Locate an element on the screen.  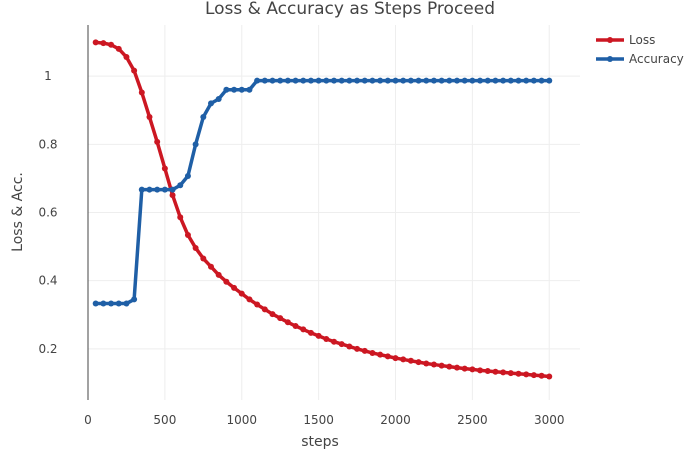
legend-item-accuracy: Accuracy is located at coordinates (640, 59).